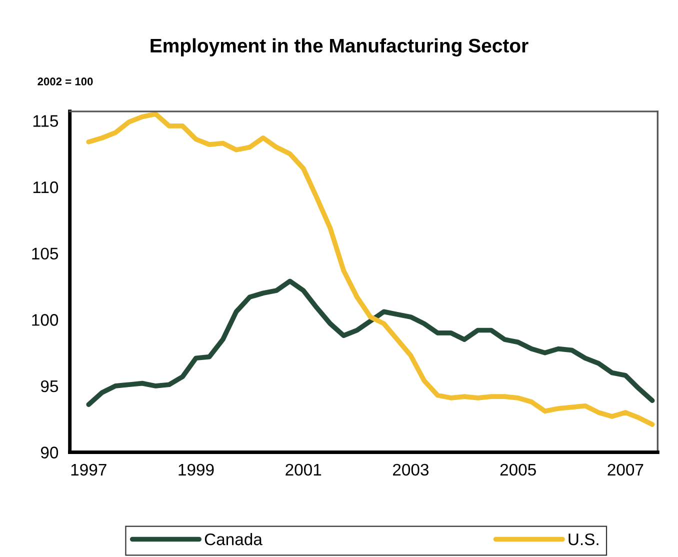  Describe the element at coordinates (304, 470) in the screenshot. I see `x-tick-label: 2001` at that location.